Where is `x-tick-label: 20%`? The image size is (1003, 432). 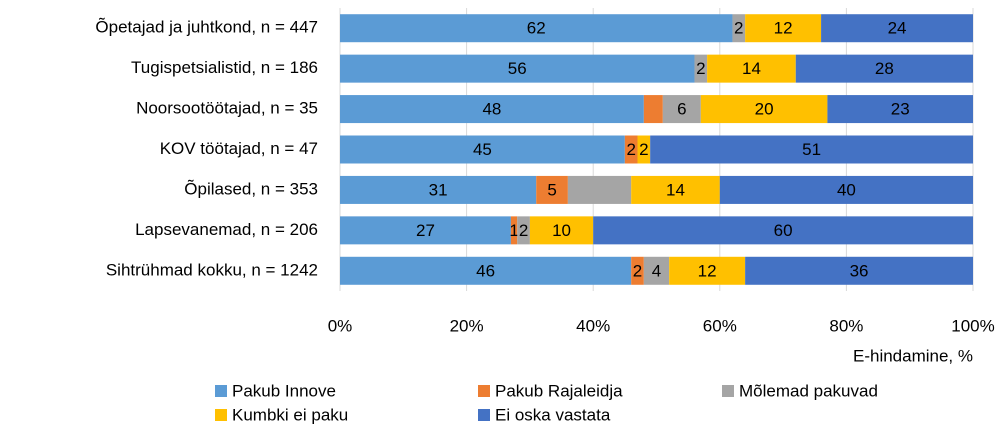
x-tick-label: 20% is located at coordinates (467, 325).